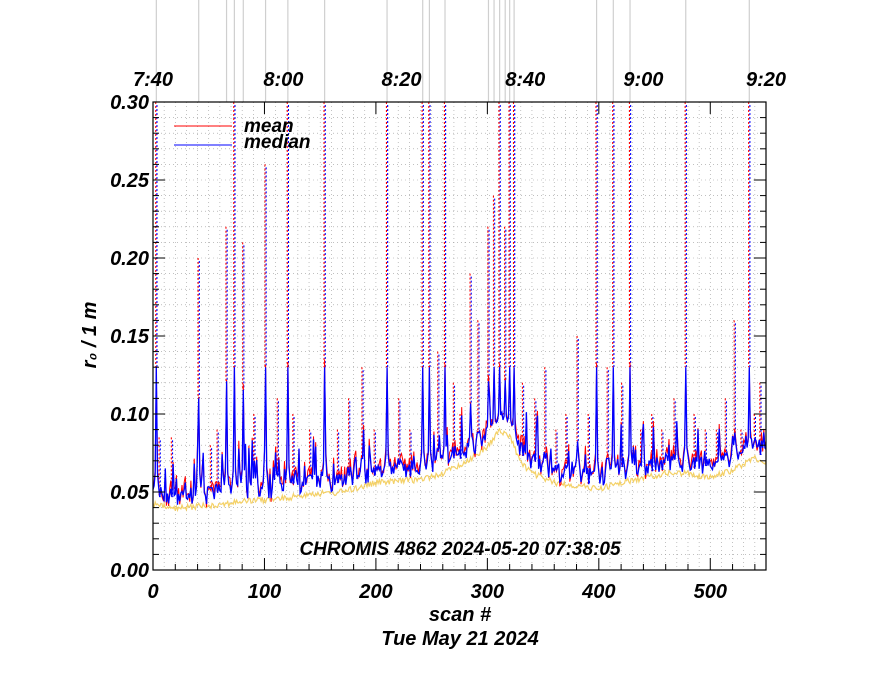  I want to click on x-tick-label: 100, so click(264, 592).